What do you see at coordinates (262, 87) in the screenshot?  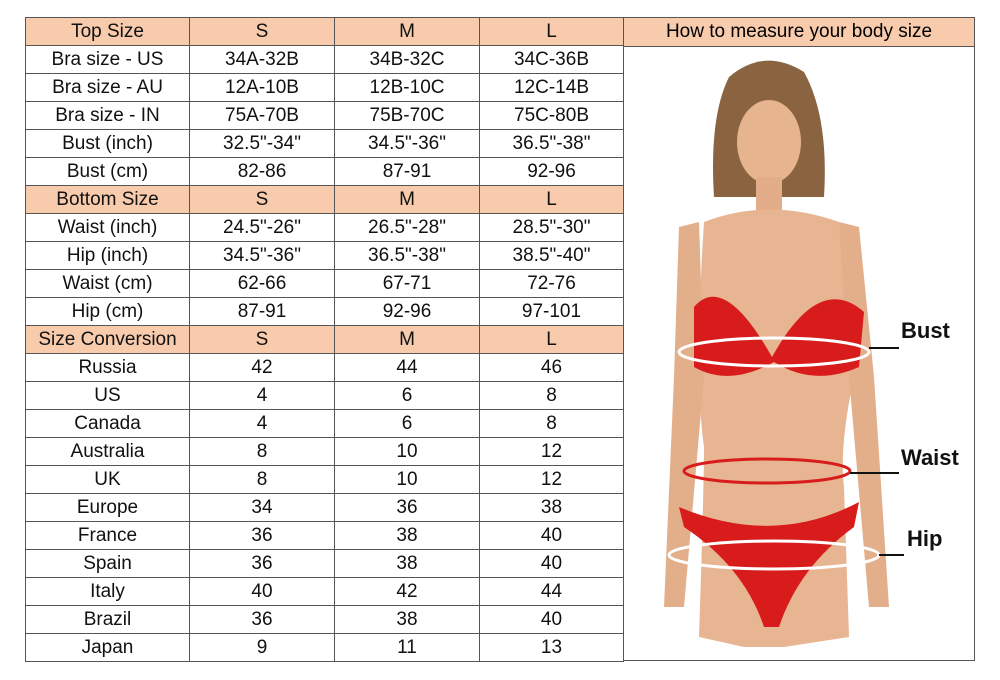 I see `size-cell: 12A-10B` at bounding box center [262, 87].